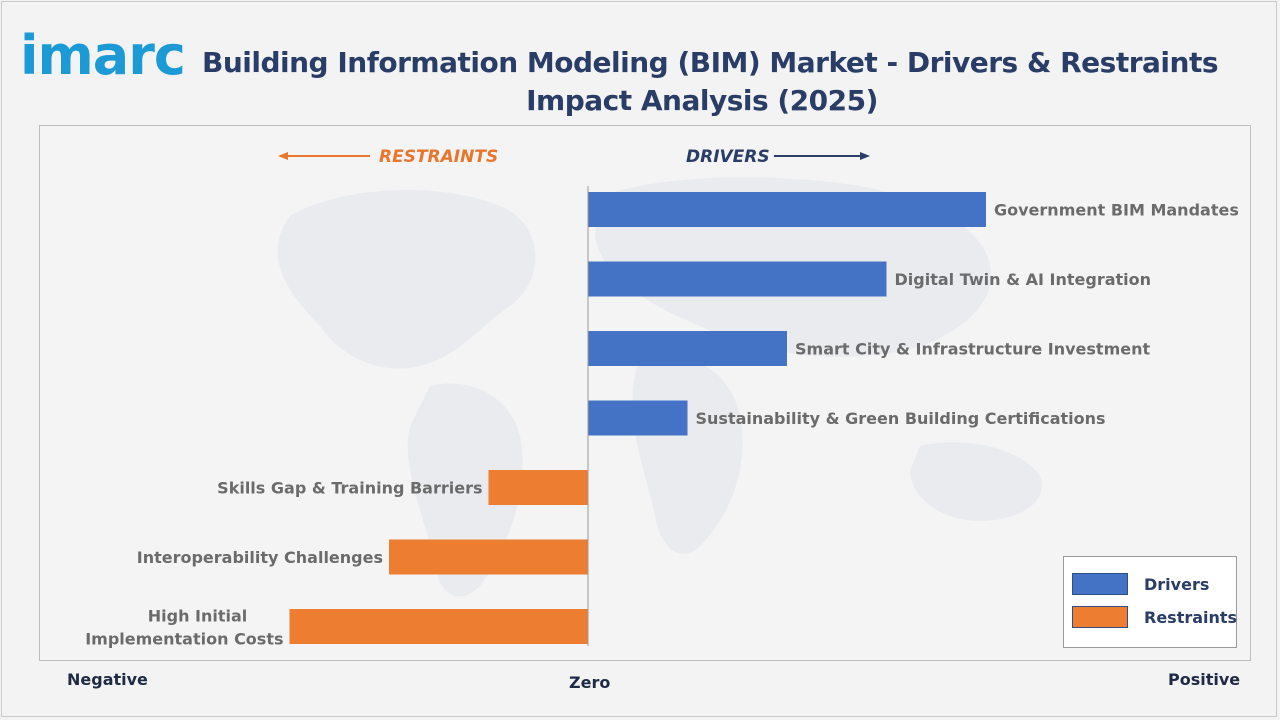  What do you see at coordinates (590, 682) in the screenshot?
I see `axis-zero-label: Zero` at bounding box center [590, 682].